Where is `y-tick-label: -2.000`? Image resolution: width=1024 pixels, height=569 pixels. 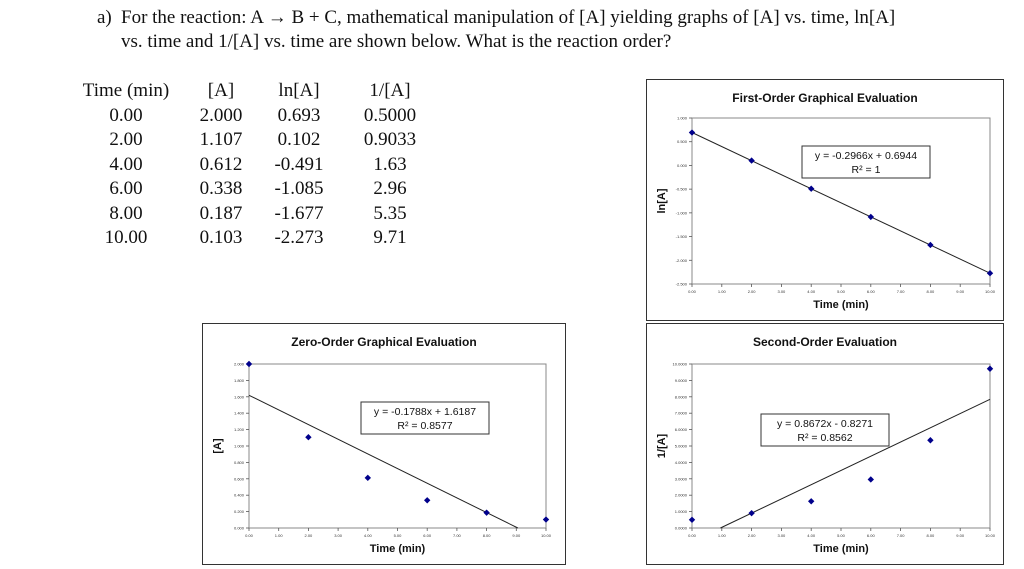 y-tick-label: -2.000 is located at coordinates (682, 260).